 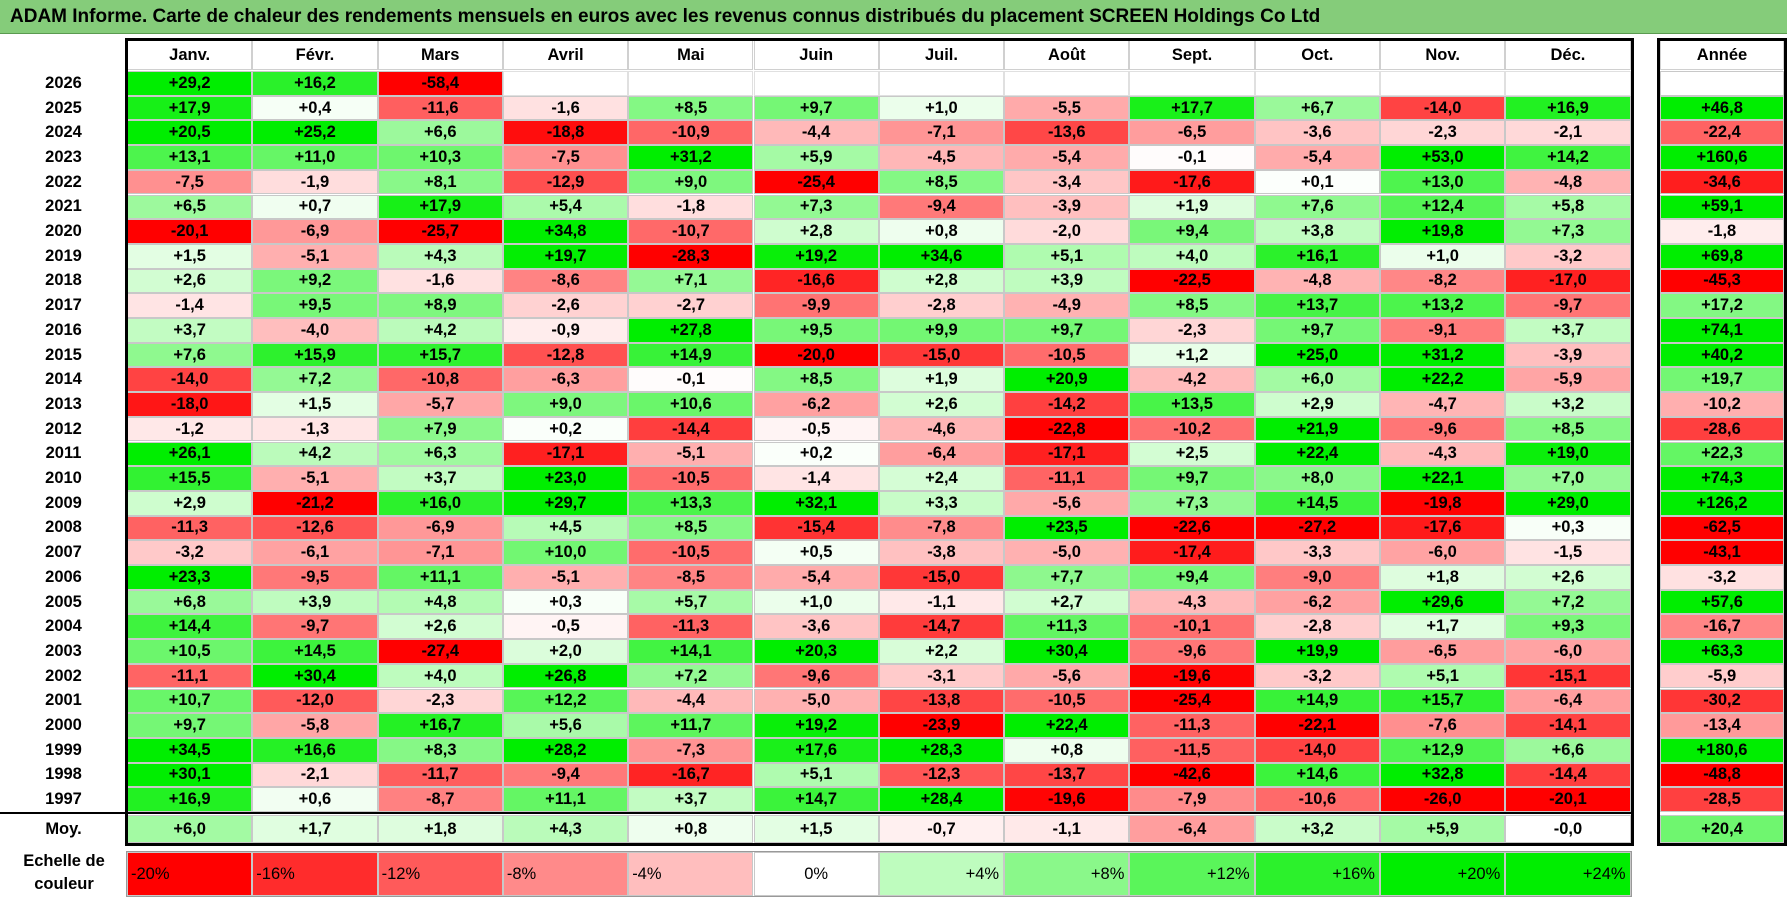 I want to click on heatmap-cell: -19,8, so click(x=1443, y=503).